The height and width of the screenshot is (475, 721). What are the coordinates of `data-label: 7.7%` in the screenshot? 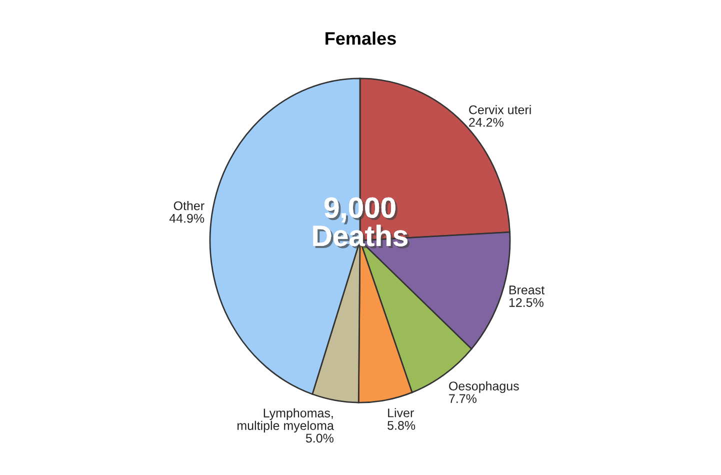 It's located at (462, 398).